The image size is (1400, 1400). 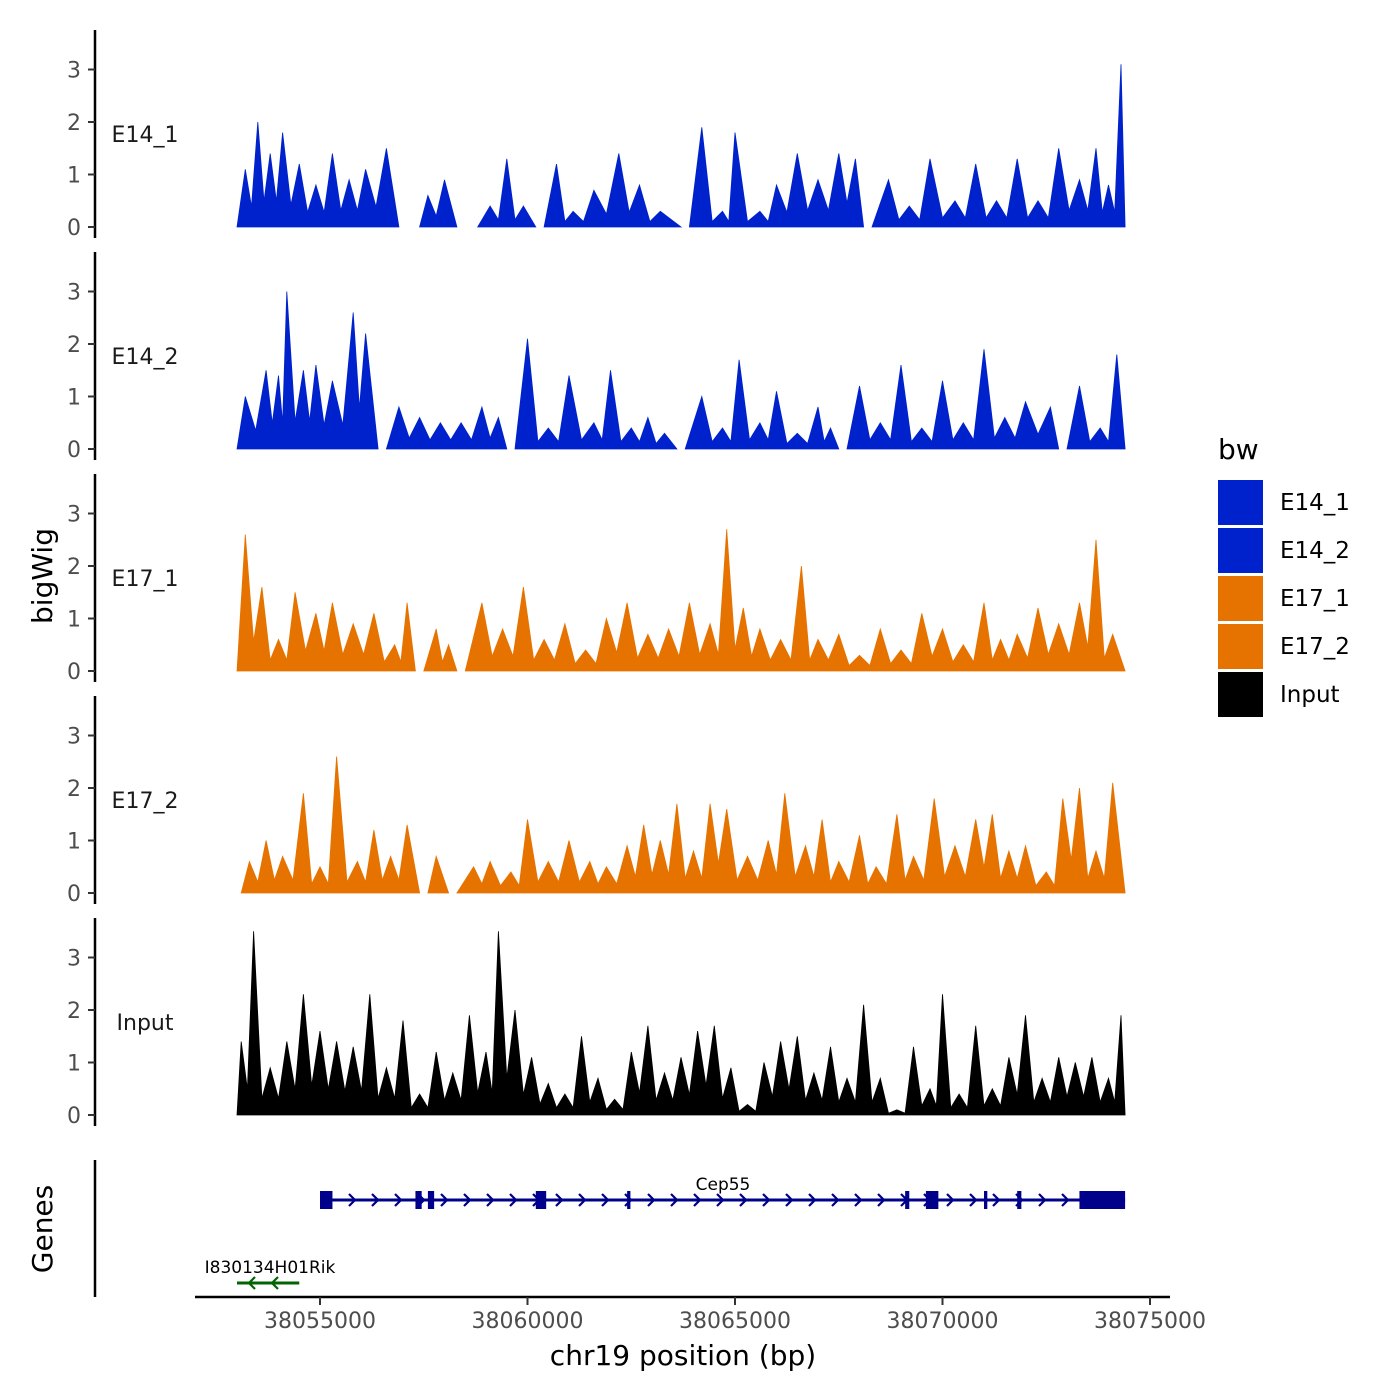 I want to click on y-axis-title: bigWig, so click(x=42, y=576).